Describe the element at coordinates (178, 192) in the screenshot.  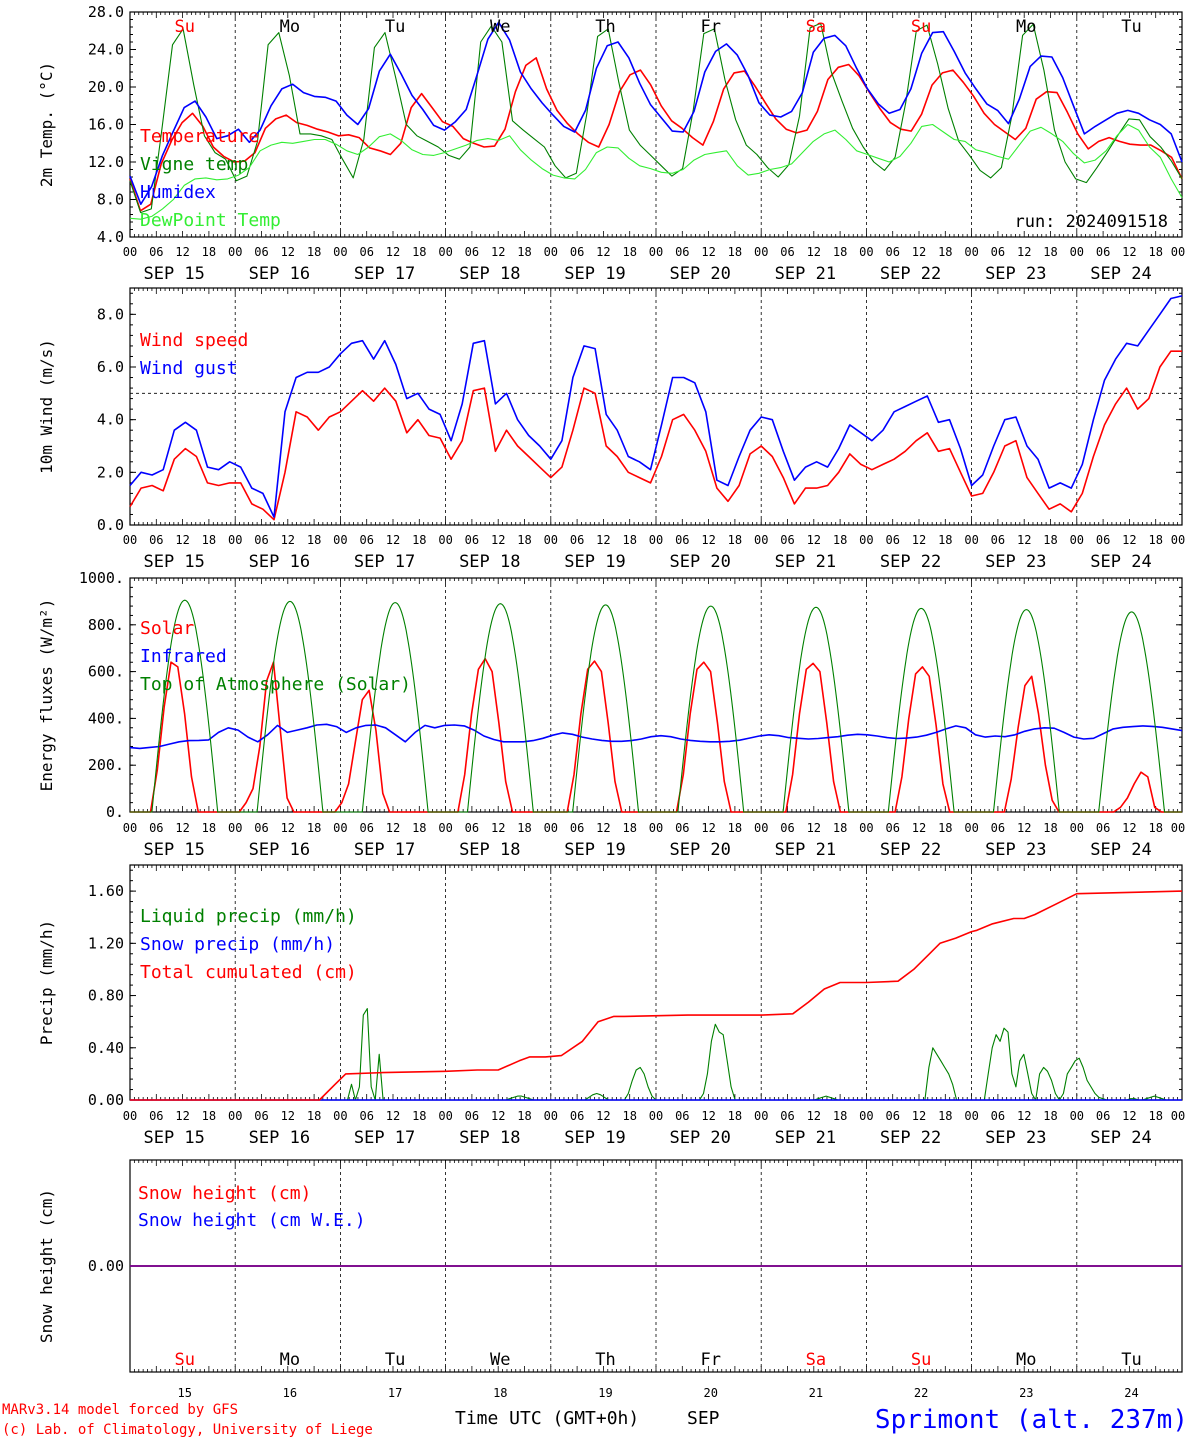
I see `legend-entry: Humidex` at that location.